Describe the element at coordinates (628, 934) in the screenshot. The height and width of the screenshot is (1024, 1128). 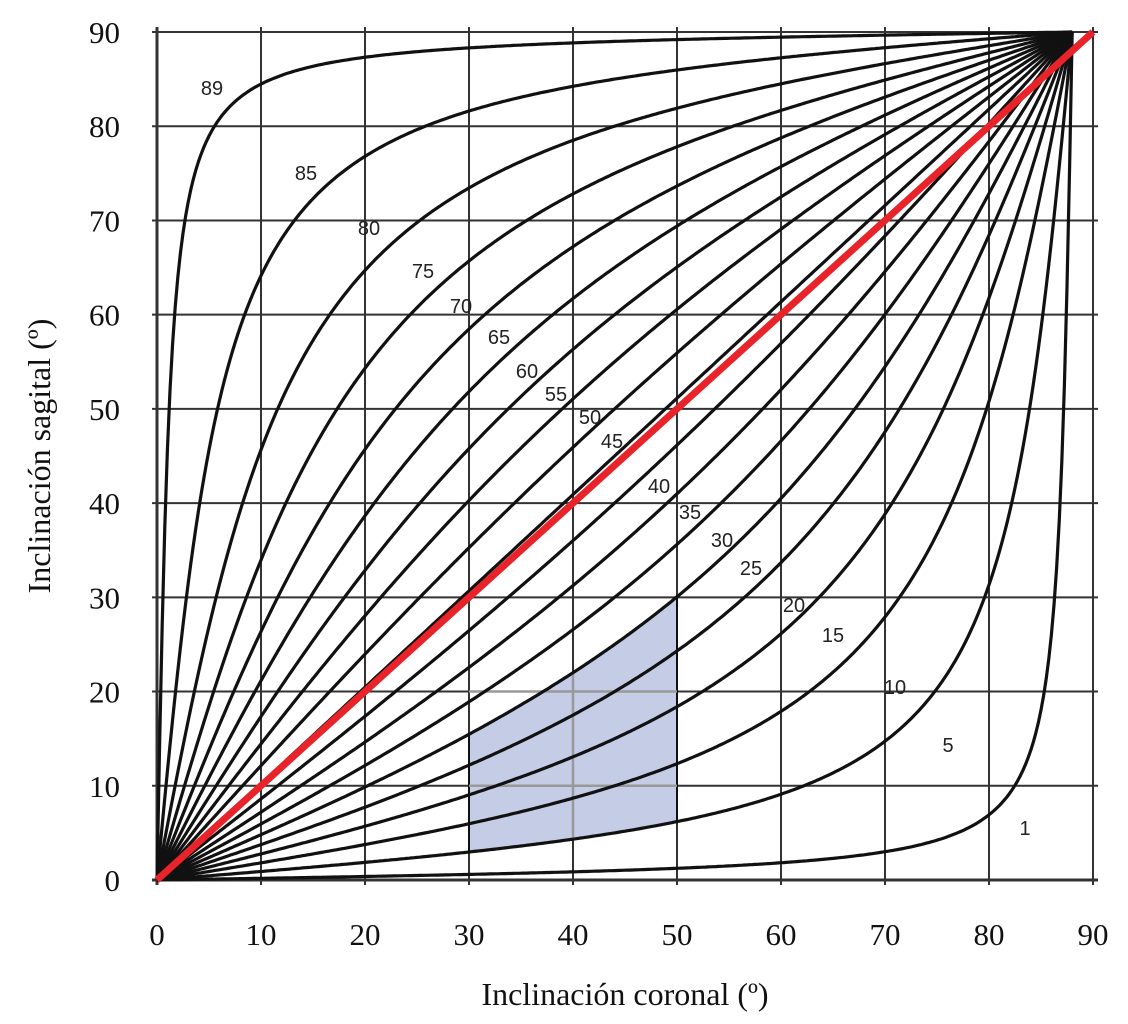
I see `x-tick-labels: 0 10 20 30 40 50 60 70 80 90` at that location.